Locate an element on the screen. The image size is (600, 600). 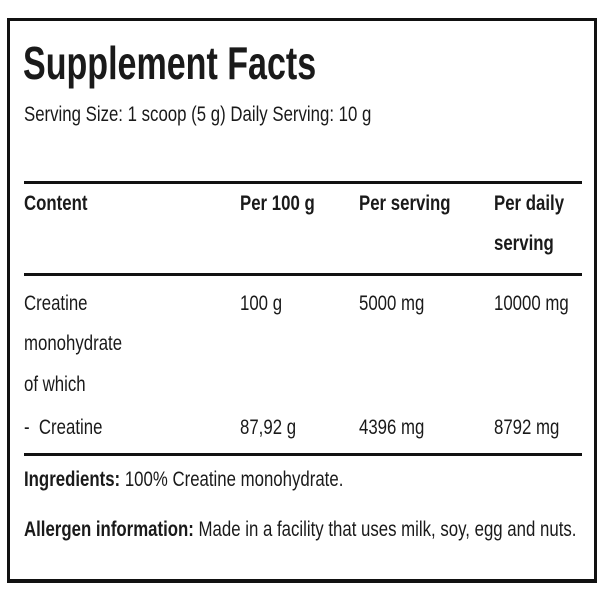
row-name: monohydrate is located at coordinates (73, 343).